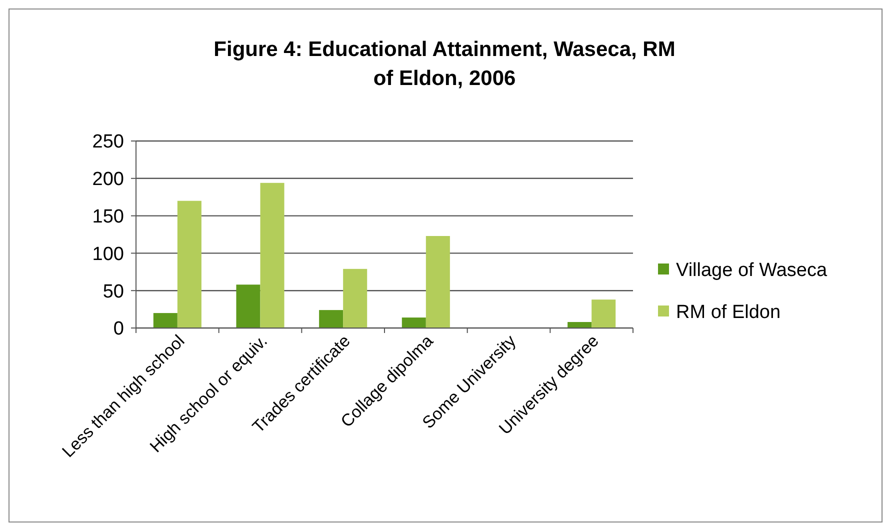  Describe the element at coordinates (108, 179) in the screenshot. I see `y-tick-label: 200` at that location.